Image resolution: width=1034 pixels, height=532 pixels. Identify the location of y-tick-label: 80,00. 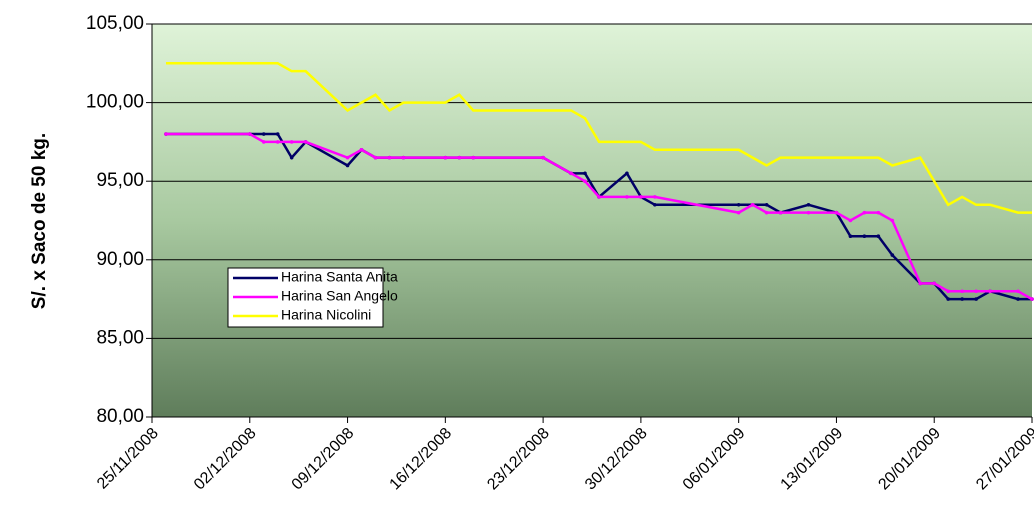
(120, 416).